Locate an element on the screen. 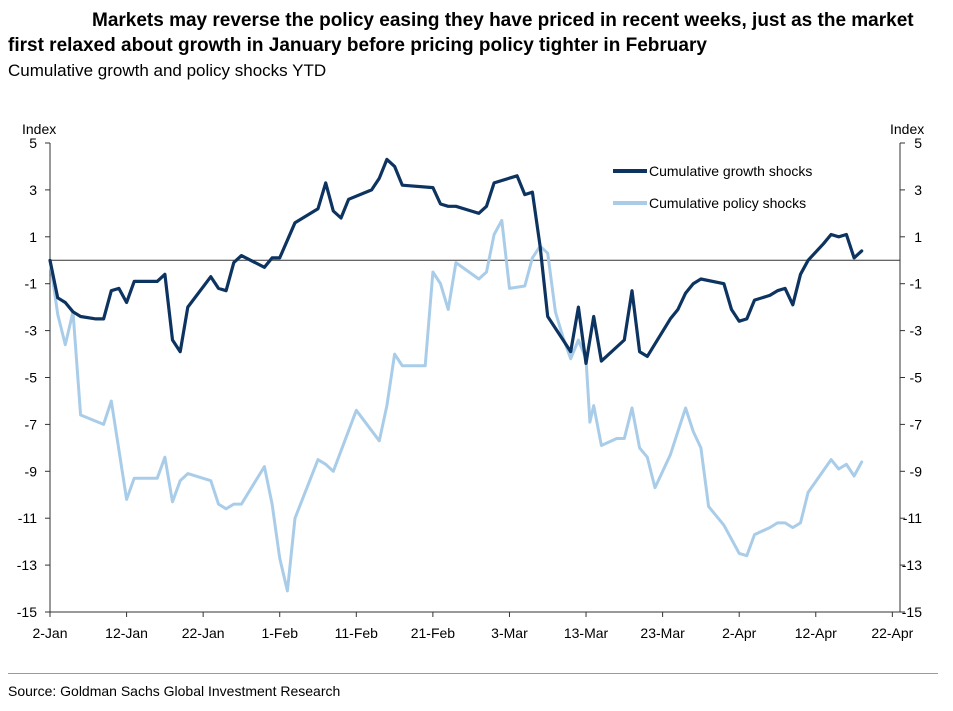 The width and height of the screenshot is (953, 711). y-tick-label-right: -9 is located at coordinates (916, 471).